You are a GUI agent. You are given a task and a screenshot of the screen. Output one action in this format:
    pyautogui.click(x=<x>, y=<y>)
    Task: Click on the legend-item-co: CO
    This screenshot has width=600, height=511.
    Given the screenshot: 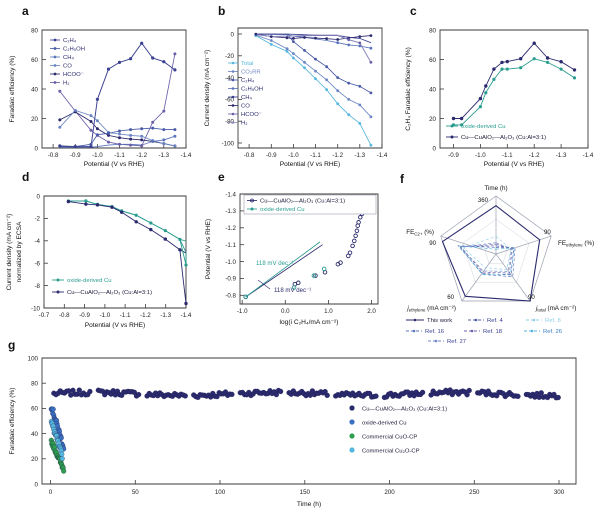 What is the action you would take?
    pyautogui.click(x=67, y=67)
    